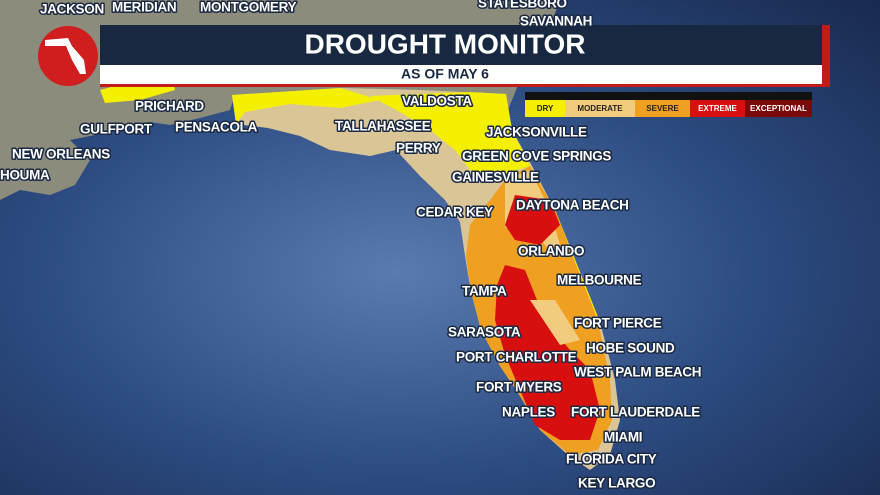  Describe the element at coordinates (454, 212) in the screenshot. I see `city-label: CEDAR KEY` at that location.